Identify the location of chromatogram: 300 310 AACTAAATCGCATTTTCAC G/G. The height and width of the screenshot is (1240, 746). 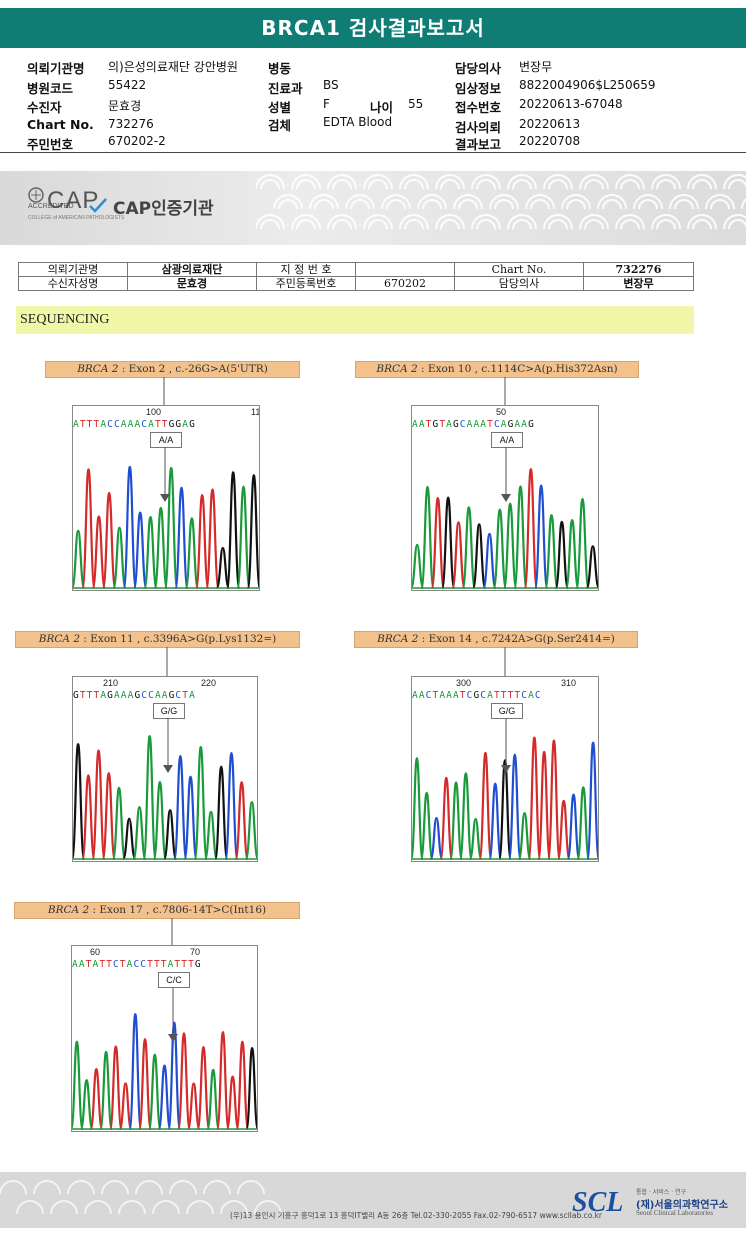
(505, 769).